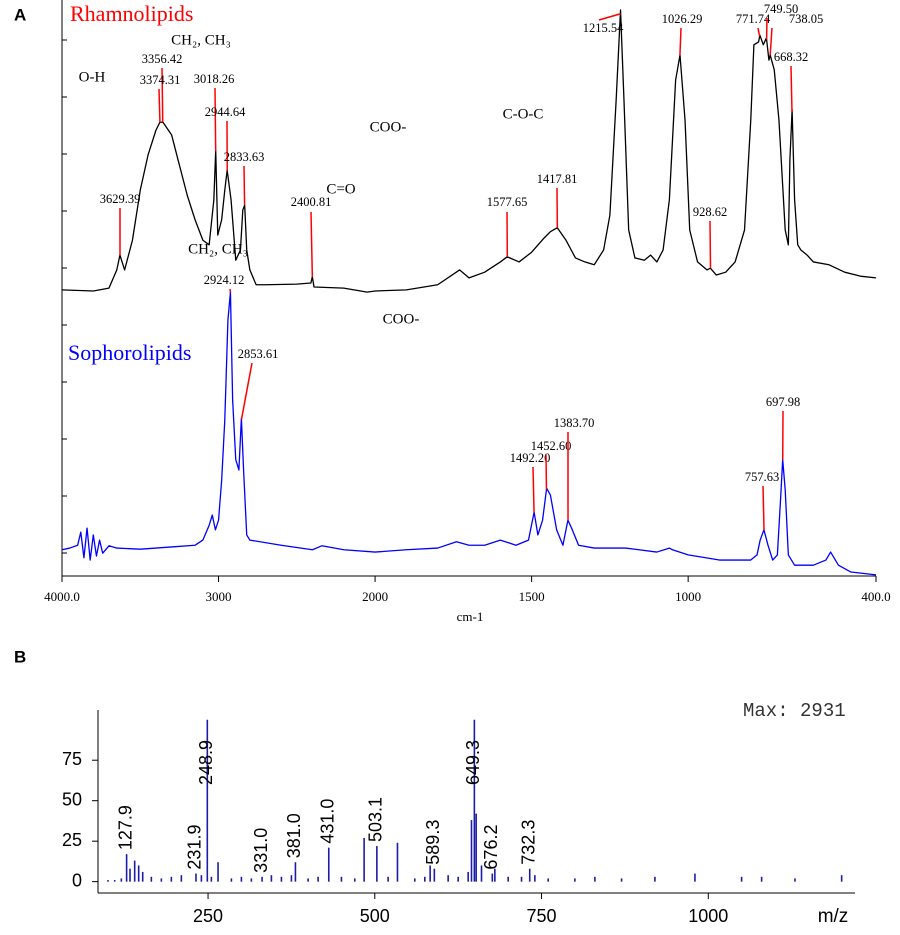 This screenshot has height=935, width=900. What do you see at coordinates (794, 711) in the screenshot?
I see `max-label: Max: 2931` at bounding box center [794, 711].